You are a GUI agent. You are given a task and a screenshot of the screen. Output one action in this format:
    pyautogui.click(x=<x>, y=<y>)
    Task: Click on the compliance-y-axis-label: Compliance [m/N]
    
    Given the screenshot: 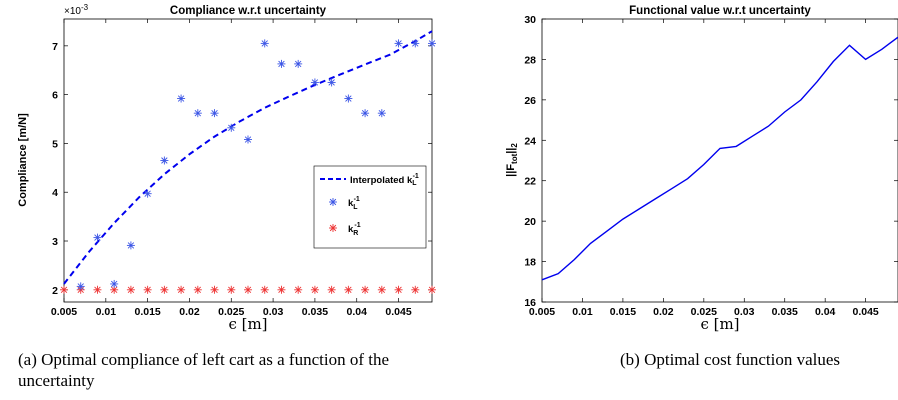 What is the action you would take?
    pyautogui.click(x=23, y=160)
    